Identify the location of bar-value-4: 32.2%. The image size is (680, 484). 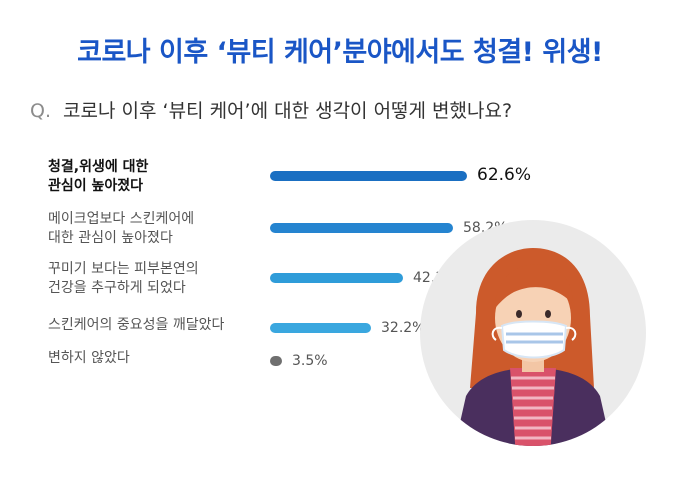
(403, 328).